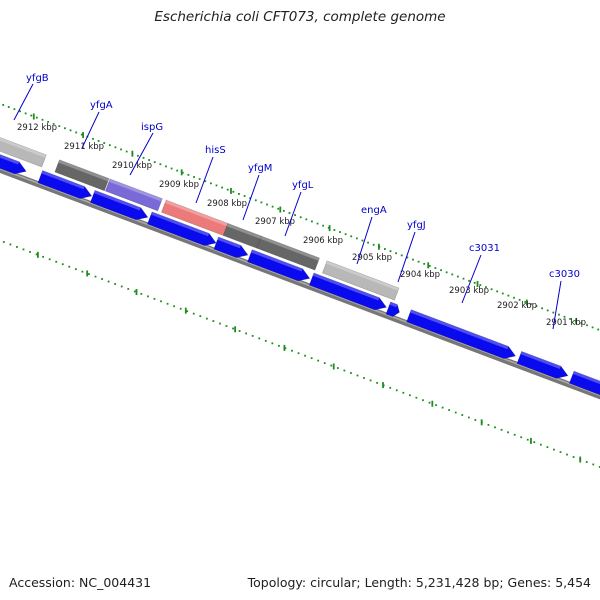 Image resolution: width=600 pixels, height=600 pixels. What do you see at coordinates (374, 210) in the screenshot?
I see `gene-label: engA` at bounding box center [374, 210].